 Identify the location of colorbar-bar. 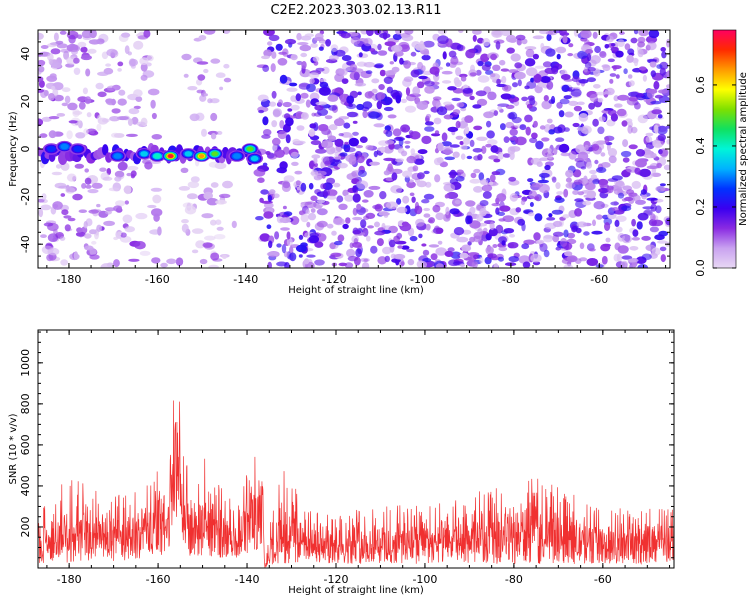
(724, 149).